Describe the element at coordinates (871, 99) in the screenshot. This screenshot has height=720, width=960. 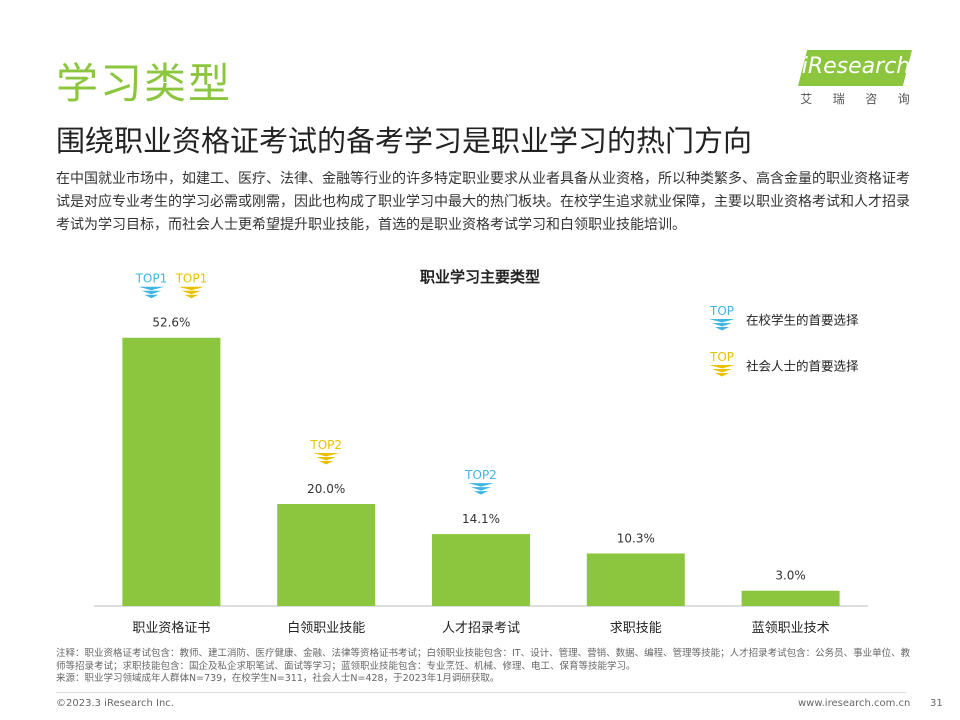
I see `logo-char: 咨` at that location.